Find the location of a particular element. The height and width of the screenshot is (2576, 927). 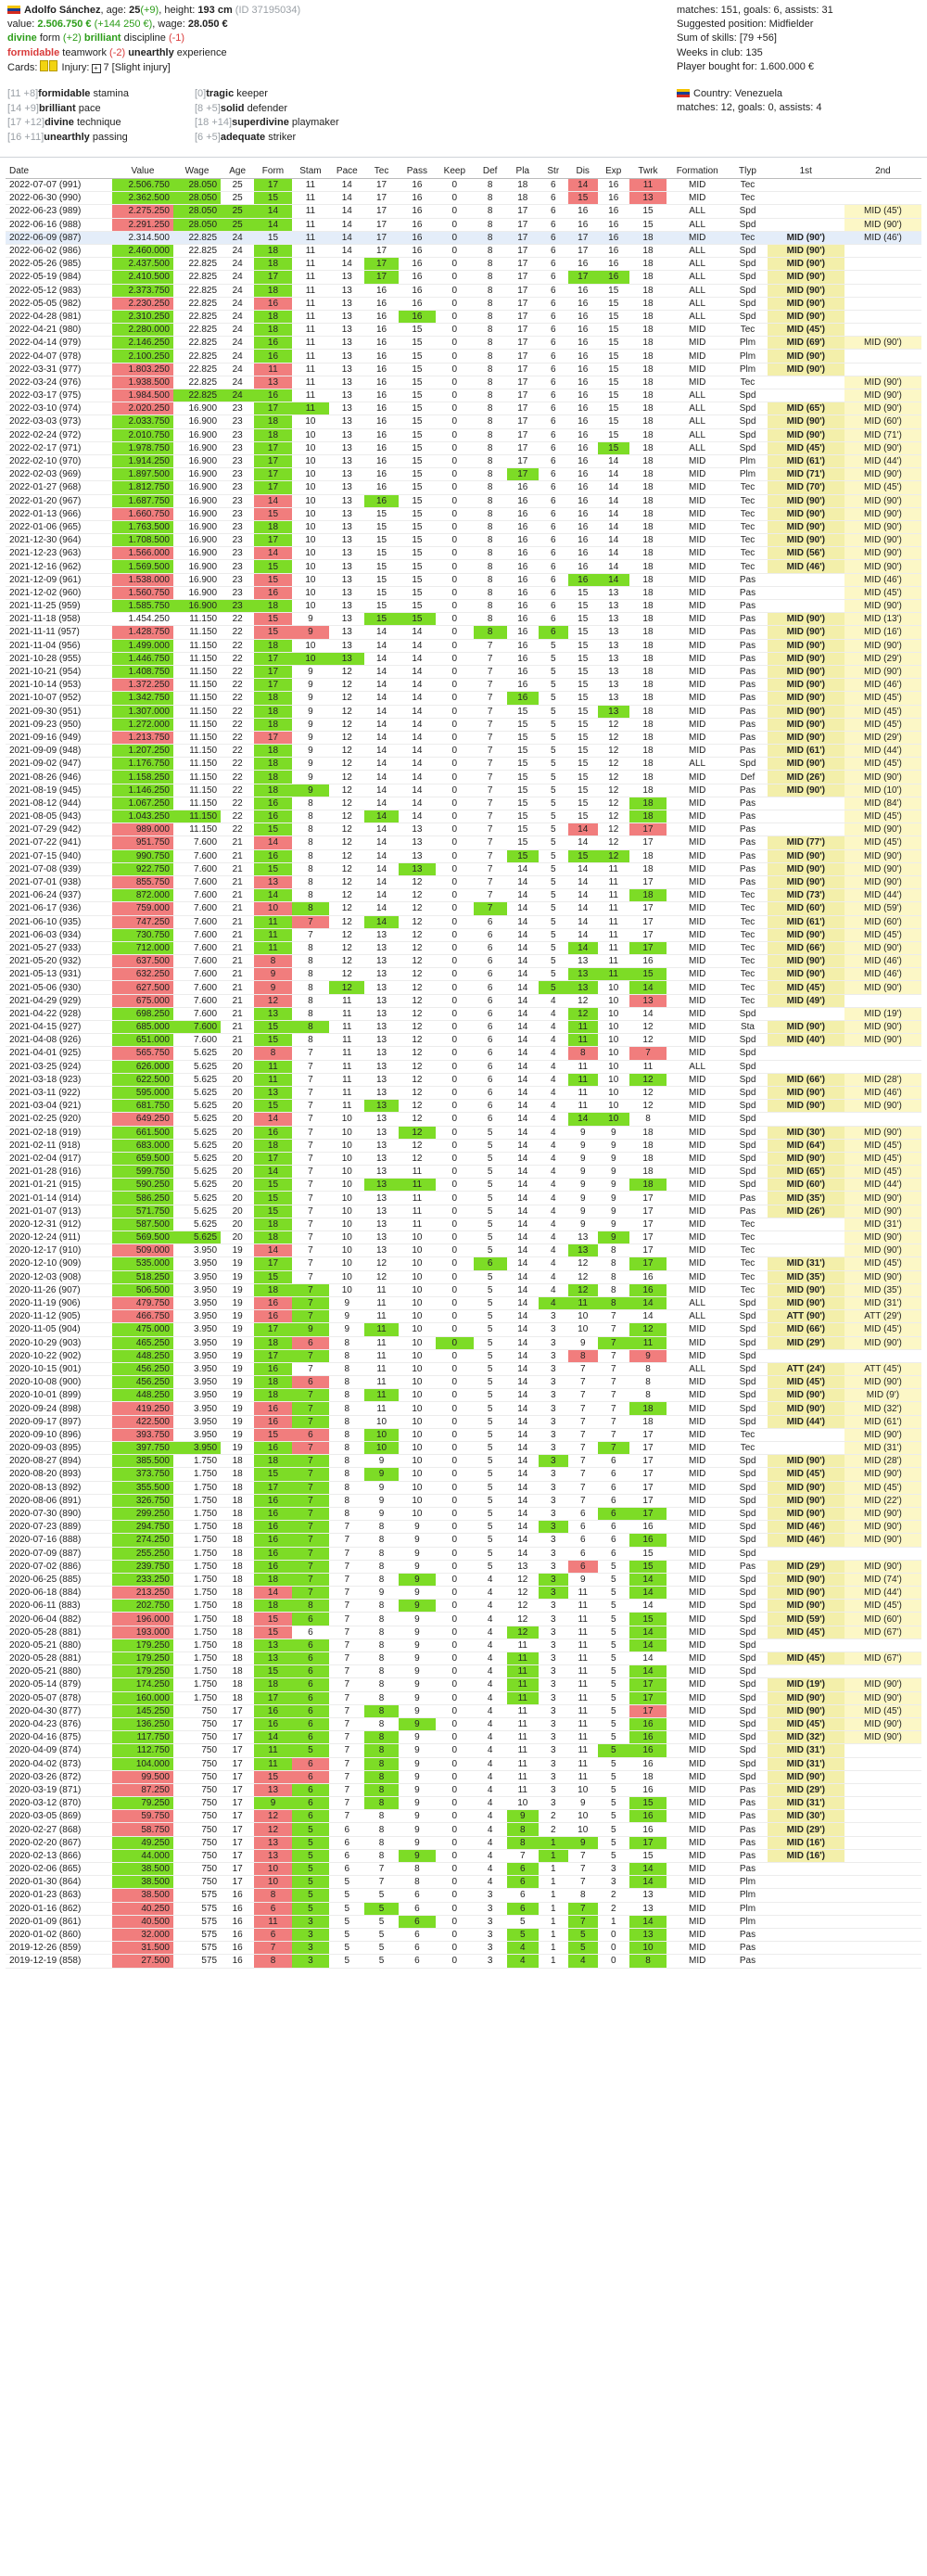

cell-twrk: 18 is located at coordinates (648, 817).